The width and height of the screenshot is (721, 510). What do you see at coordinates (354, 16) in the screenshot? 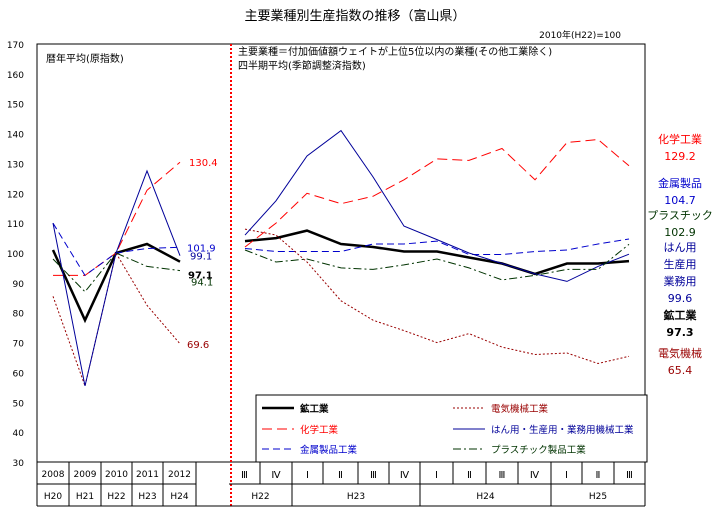
I see `chart-title: 主要業種別生産指数の推移（富山県）` at bounding box center [354, 16].